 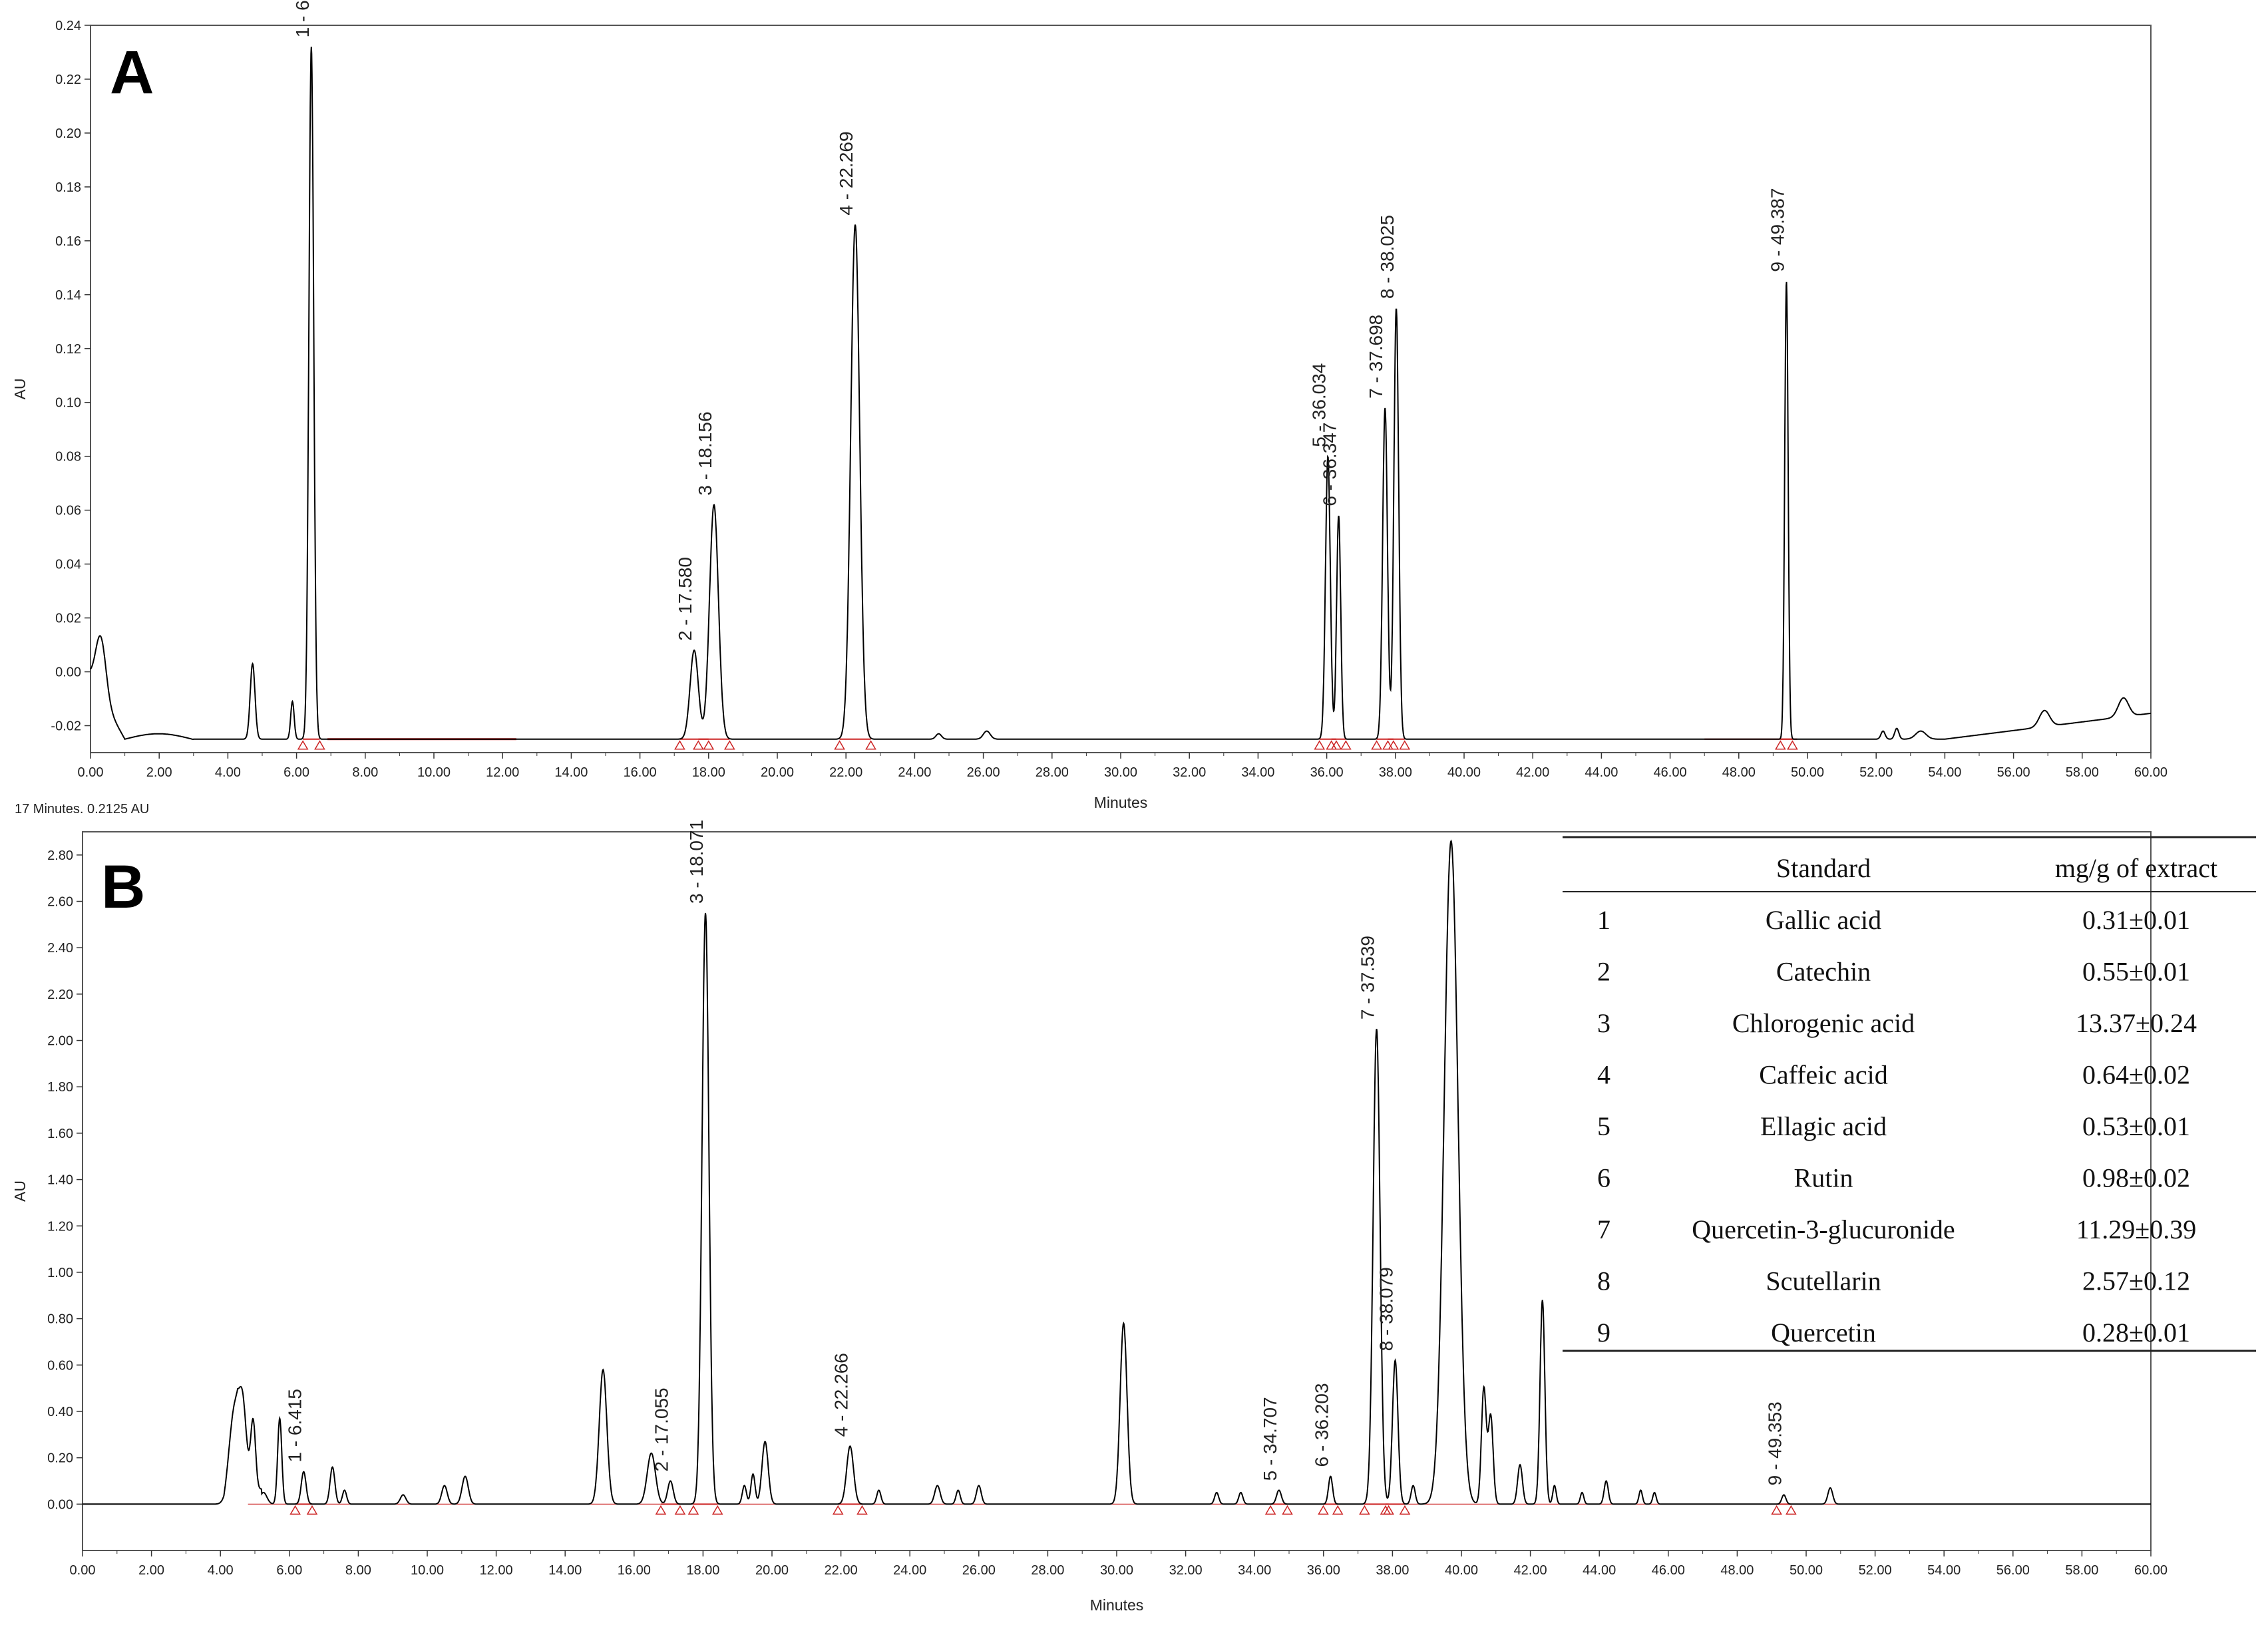 I want to click on x-tick-label: 16.00, so click(x=634, y=1570).